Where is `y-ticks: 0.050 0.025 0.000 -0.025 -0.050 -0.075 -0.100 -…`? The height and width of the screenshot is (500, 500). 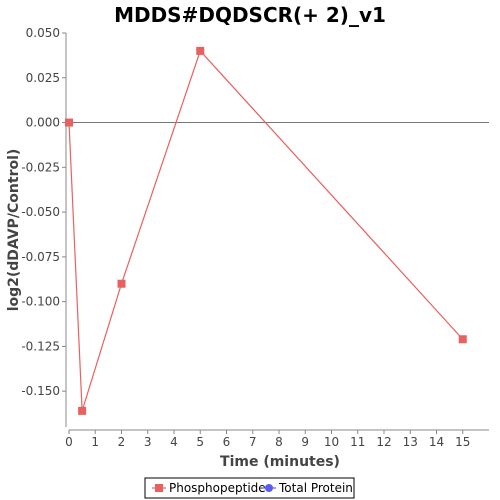 y-ticks: 0.050 0.025 0.000 -0.025 -0.050 -0.075 -0.100 -… is located at coordinates (43, 212).